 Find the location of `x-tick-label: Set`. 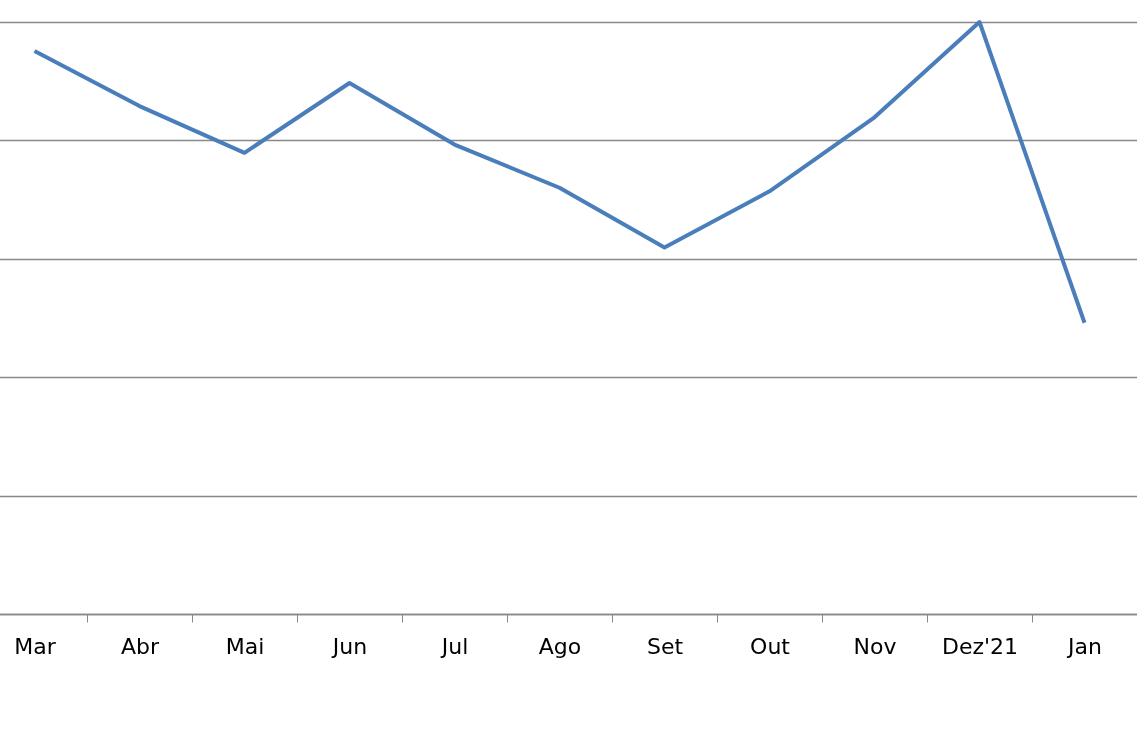

x-tick-label: Set is located at coordinates (665, 646).